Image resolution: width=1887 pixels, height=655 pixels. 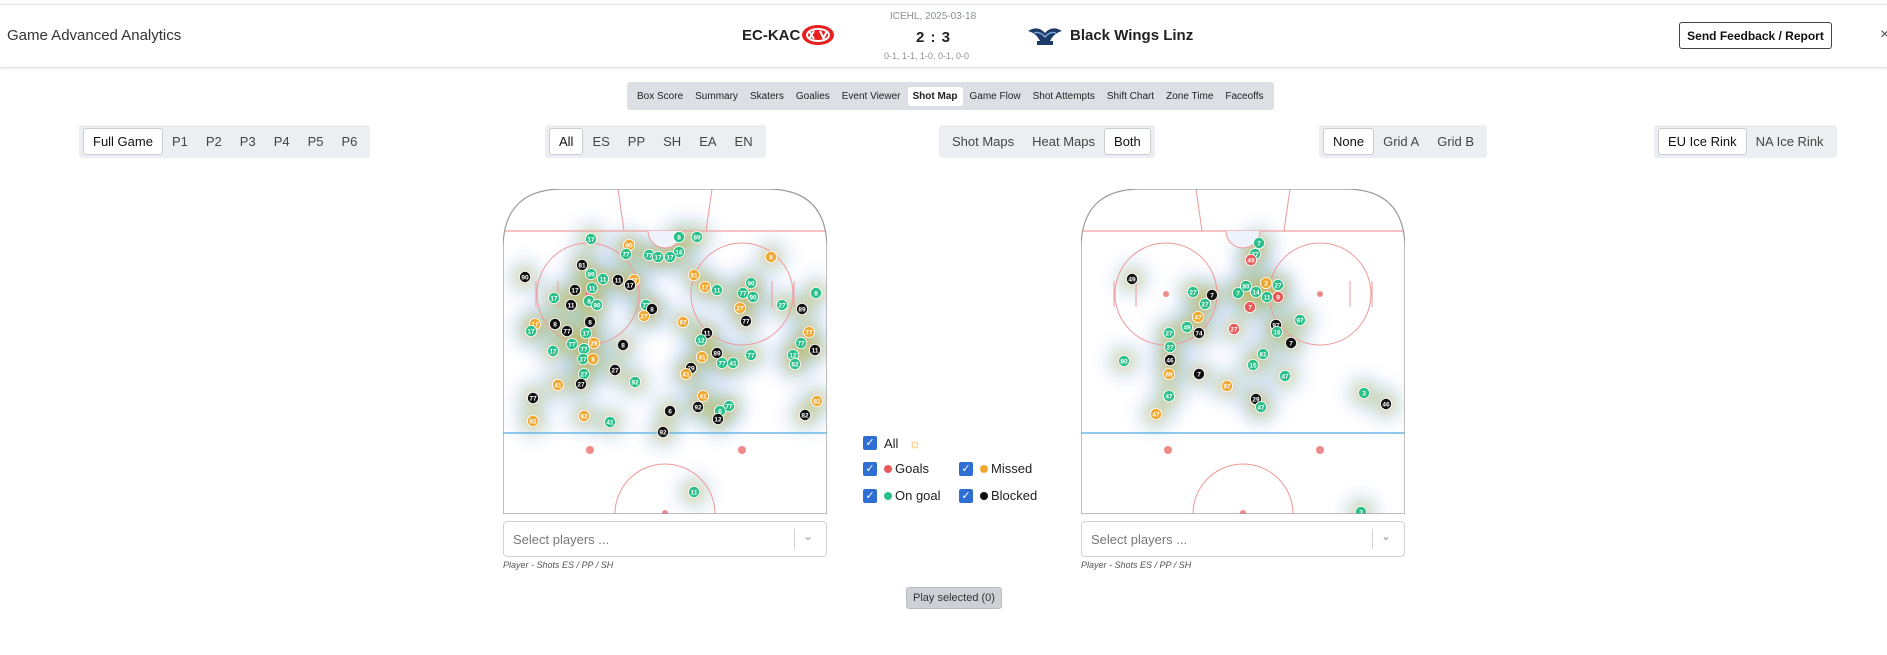 I want to click on legend-missed: ✓ Missed, so click(x=995, y=468).